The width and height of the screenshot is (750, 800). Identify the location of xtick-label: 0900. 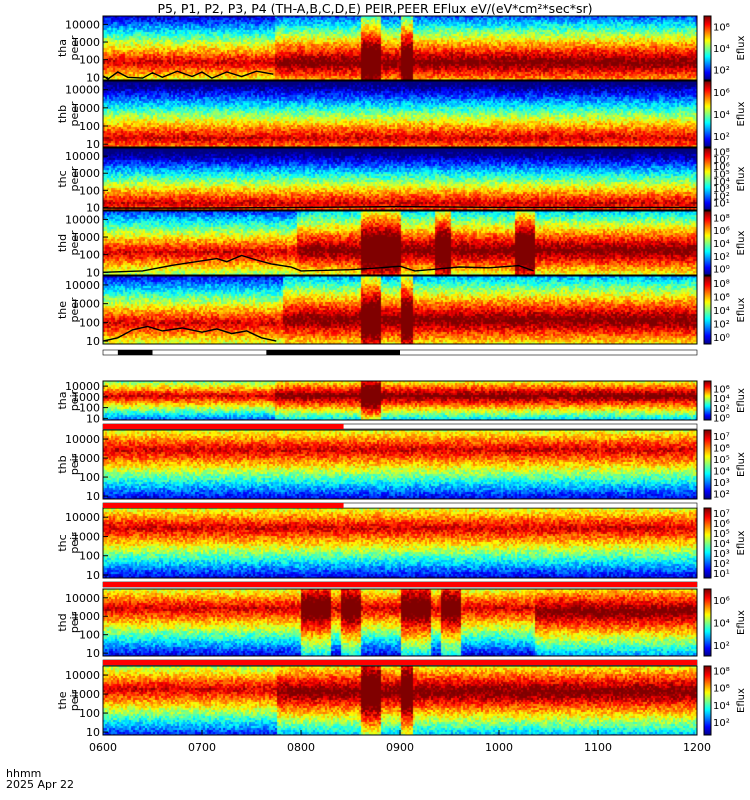
(400, 747).